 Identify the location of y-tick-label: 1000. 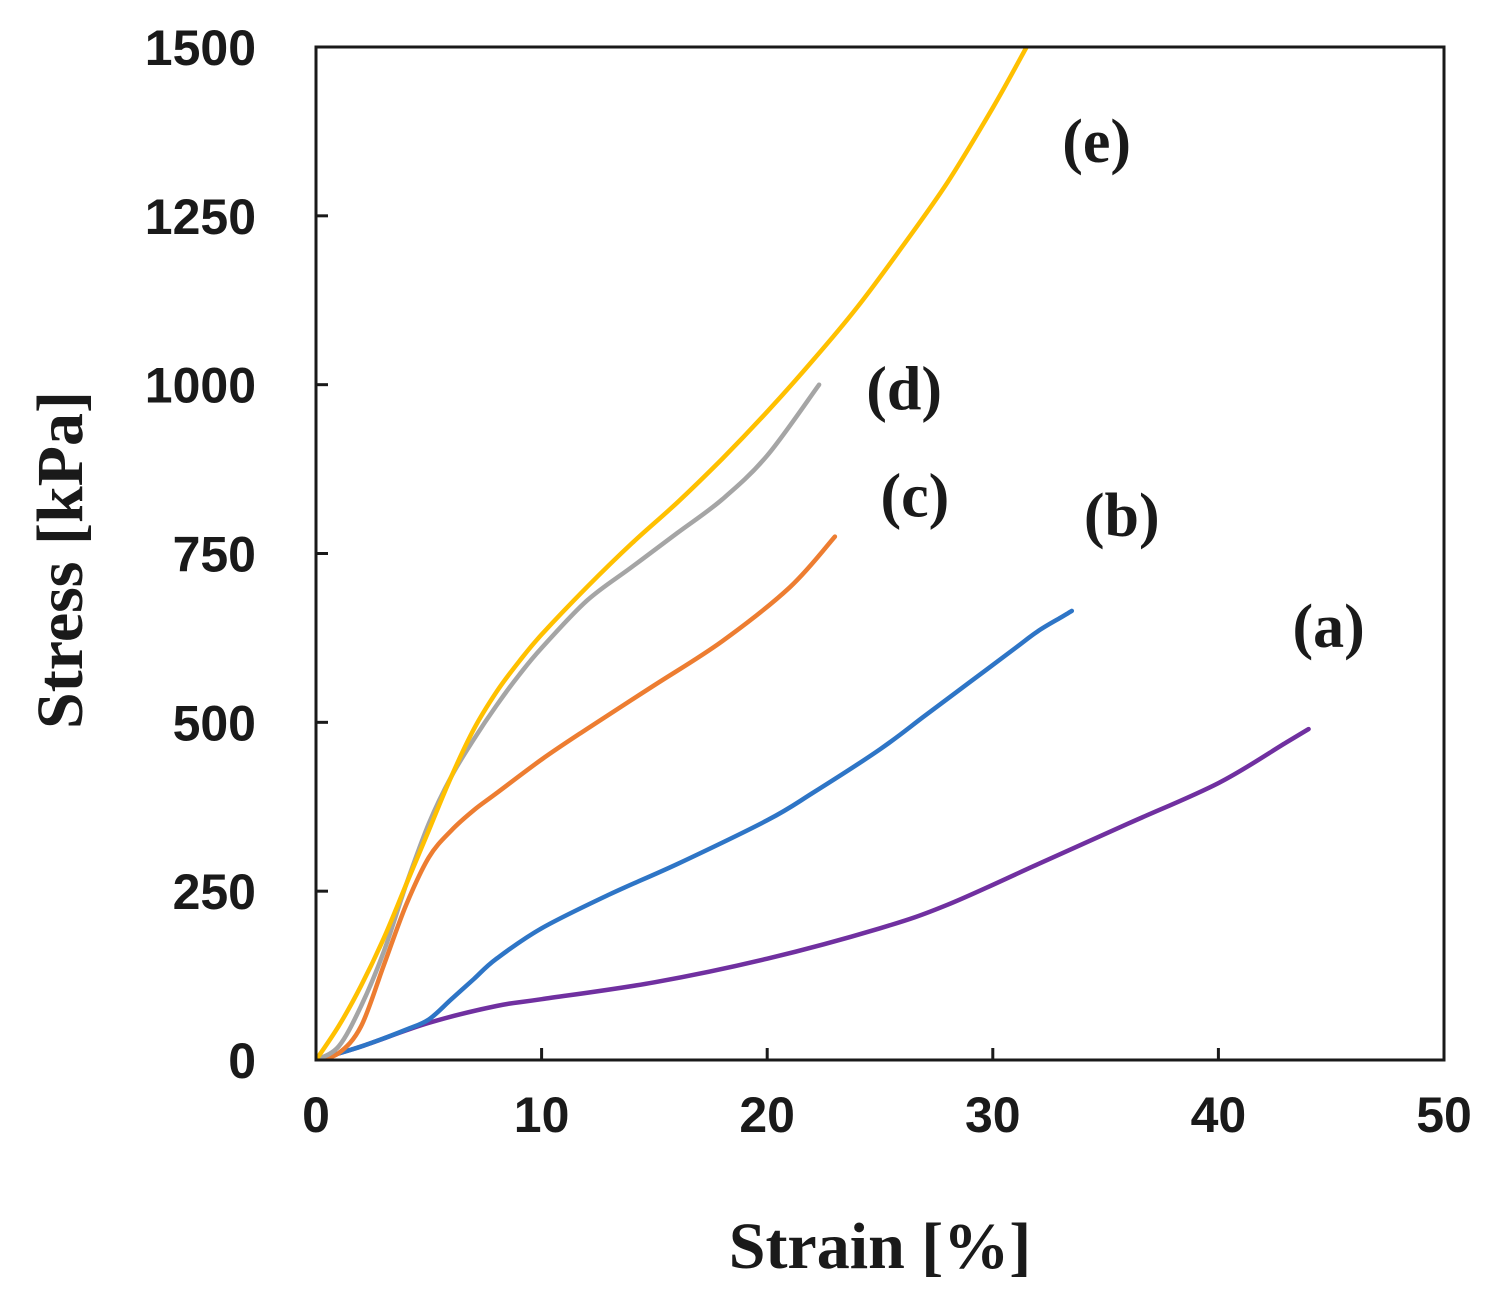
(200, 386).